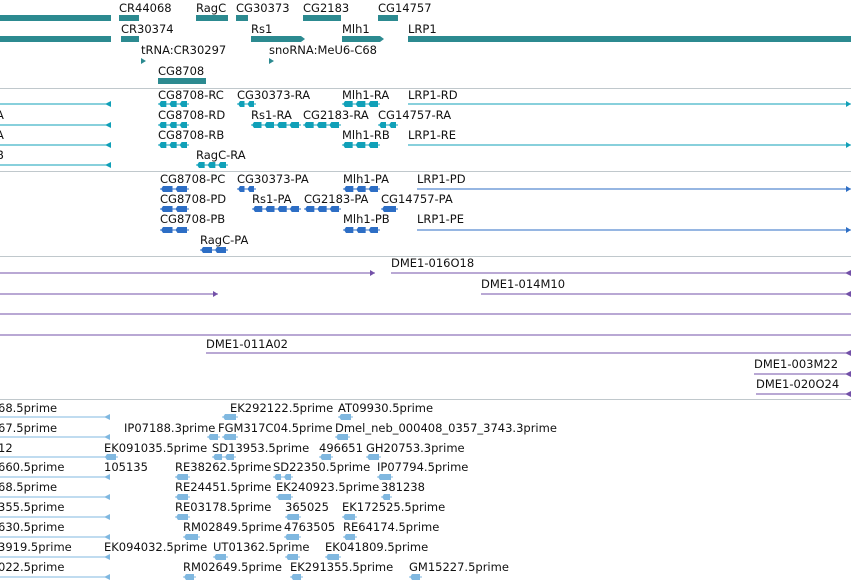 The height and width of the screenshot is (583, 851). What do you see at coordinates (341, 567) in the screenshot?
I see `label-ek291355-5prime: EK291355.5prime` at bounding box center [341, 567].